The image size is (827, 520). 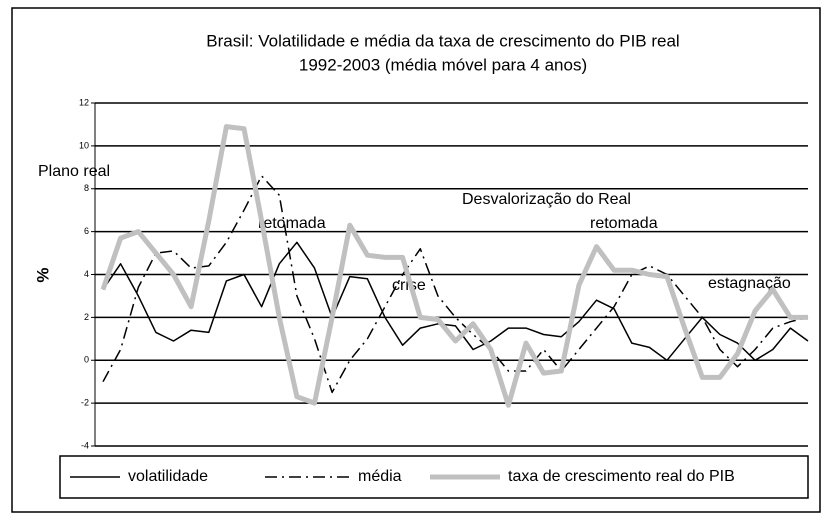 What do you see at coordinates (85, 403) in the screenshot?
I see `y-tick-label: -2` at bounding box center [85, 403].